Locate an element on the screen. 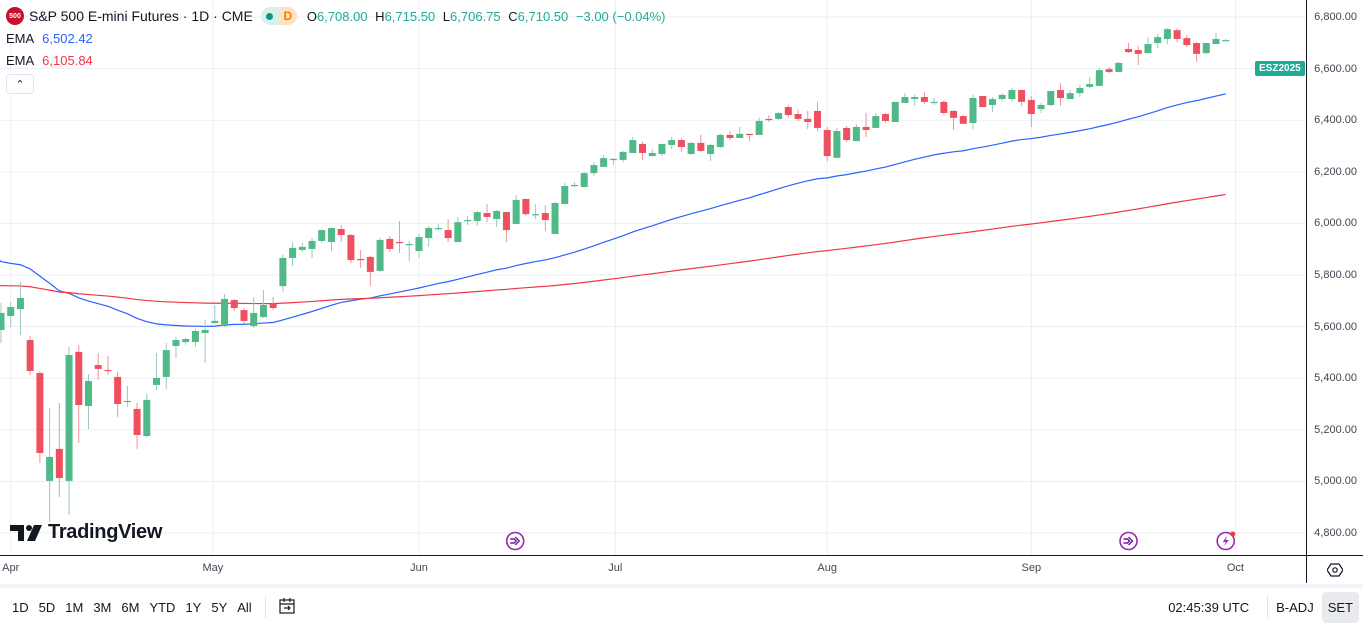 This screenshot has width=1363, height=626. clock-time: 02:45:39 UTC is located at coordinates (1209, 607).